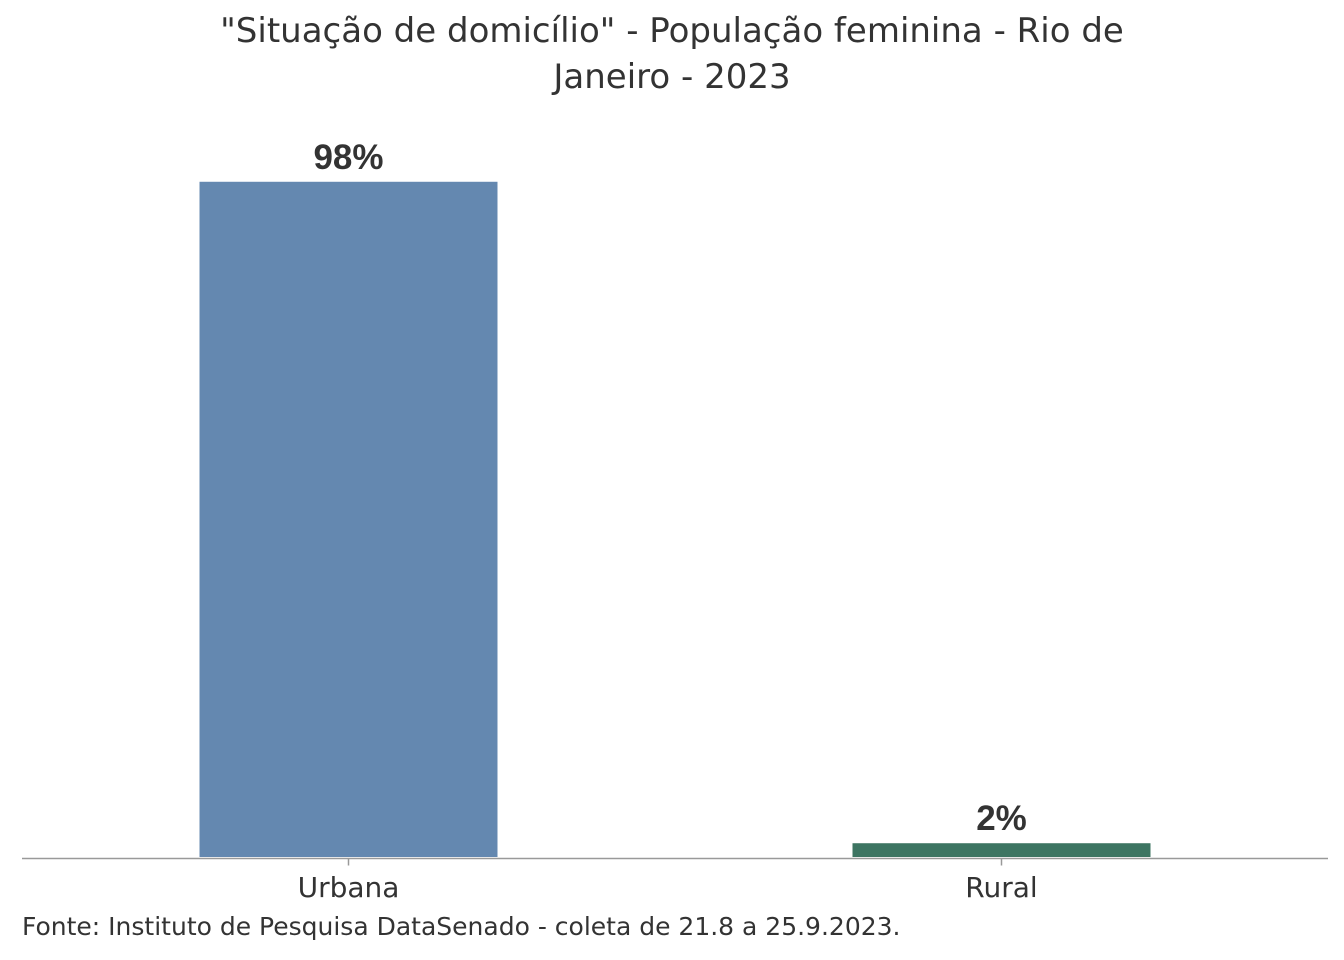 This screenshot has width=1344, height=960. What do you see at coordinates (672, 77) in the screenshot?
I see `chart-title-line-2: Janeiro - 2023` at bounding box center [672, 77].